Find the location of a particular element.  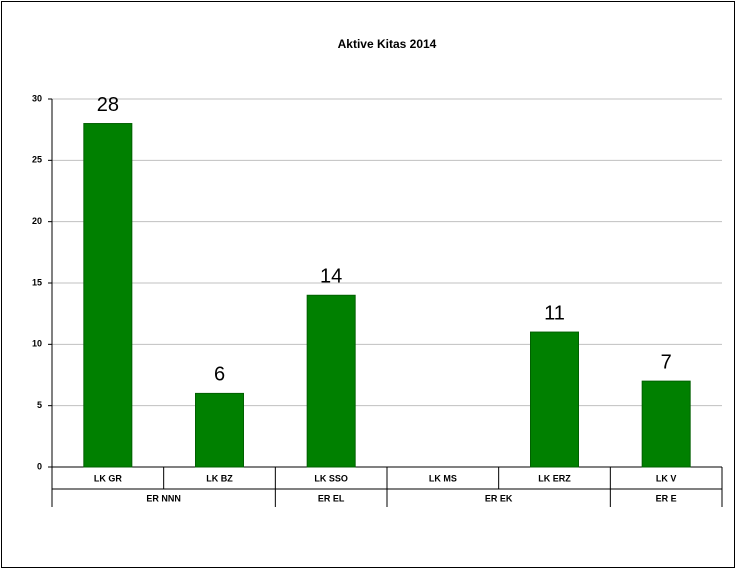

y-tick-label: 20 is located at coordinates (37, 221).